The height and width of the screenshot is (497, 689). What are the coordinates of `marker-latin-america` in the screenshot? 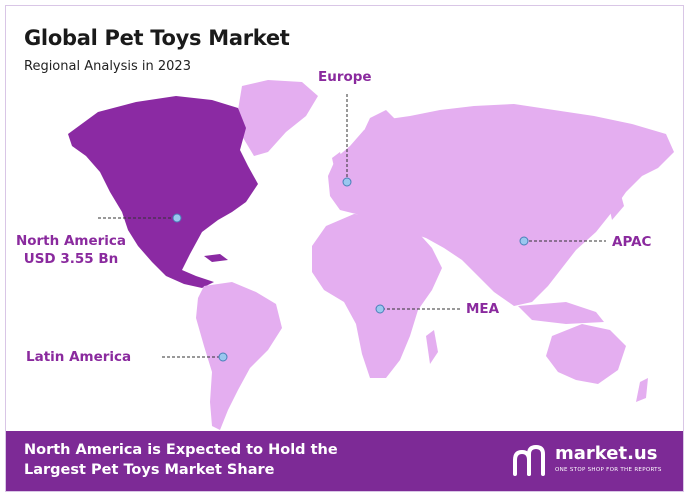 It's located at (223, 357).